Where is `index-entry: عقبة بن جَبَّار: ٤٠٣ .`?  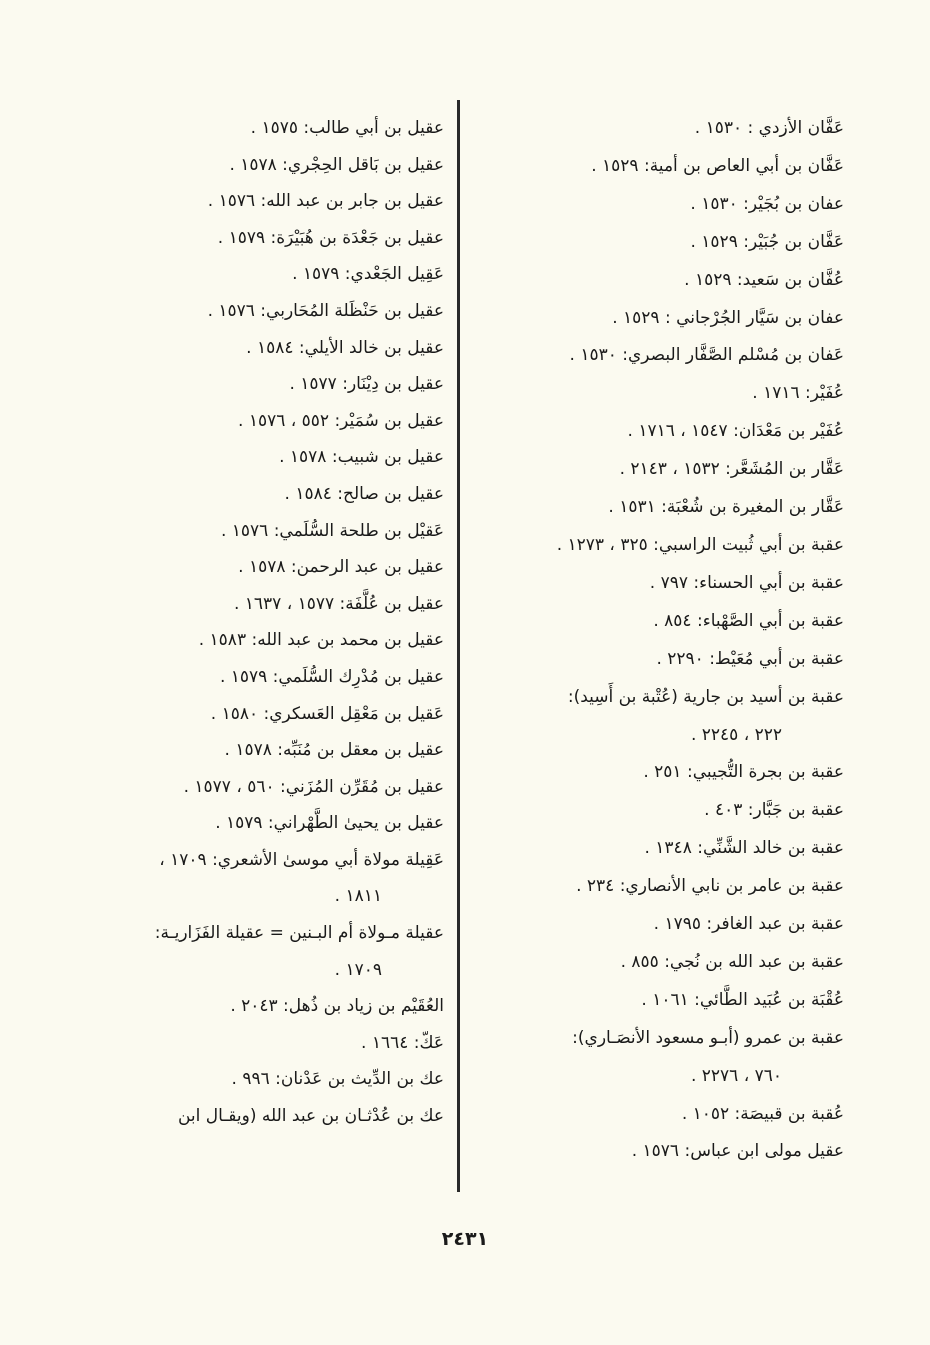
index-entry: عقبة بن جَبَّار: ٤٠٣ . is located at coordinates (774, 810).